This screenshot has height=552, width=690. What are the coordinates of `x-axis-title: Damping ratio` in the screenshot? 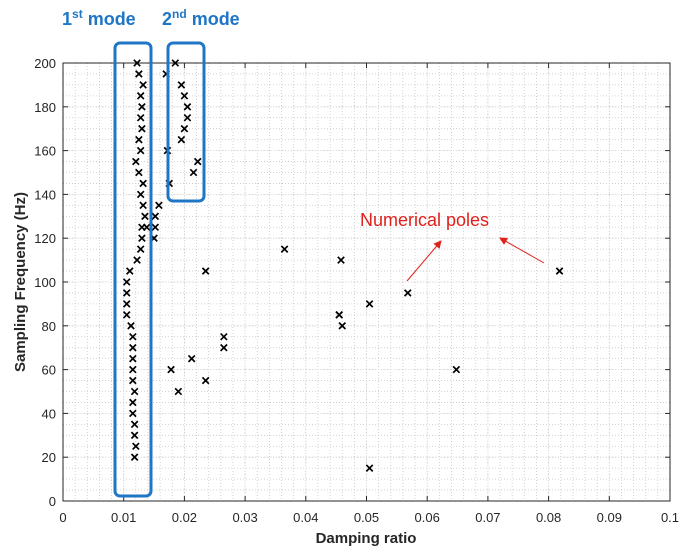 It's located at (366, 538).